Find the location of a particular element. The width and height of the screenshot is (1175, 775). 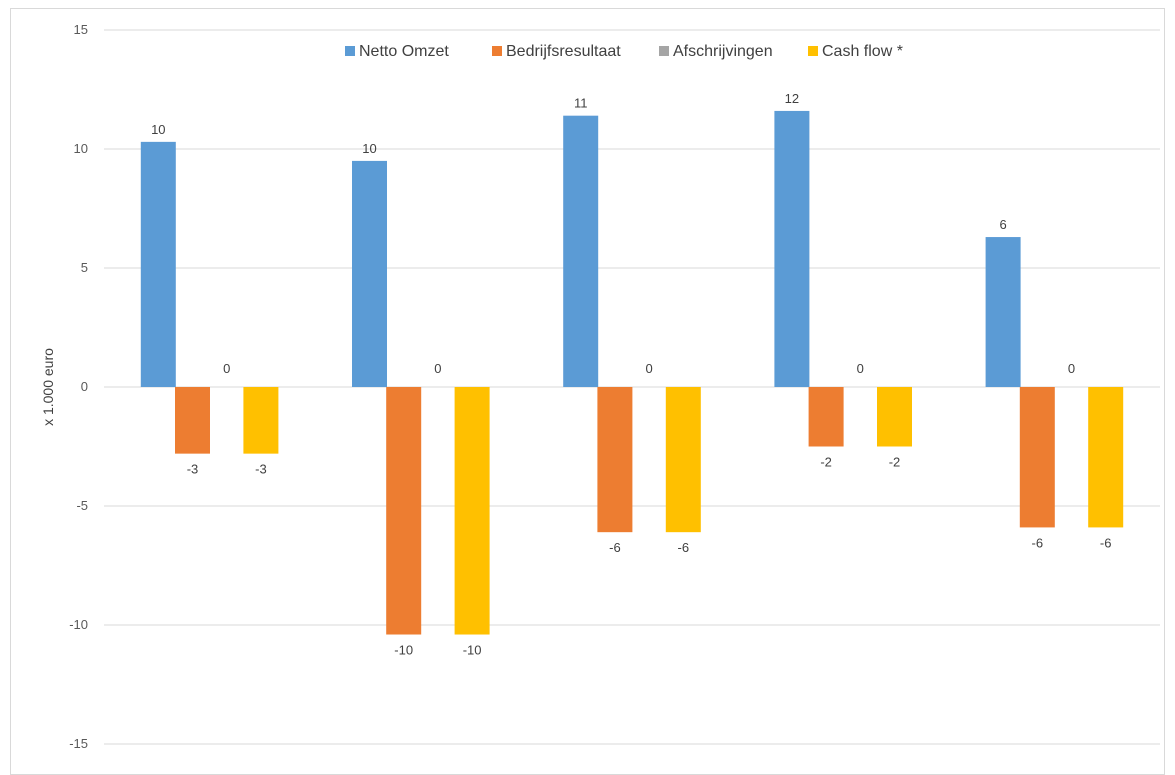

y-tick-label: 0 is located at coordinates (84, 386).